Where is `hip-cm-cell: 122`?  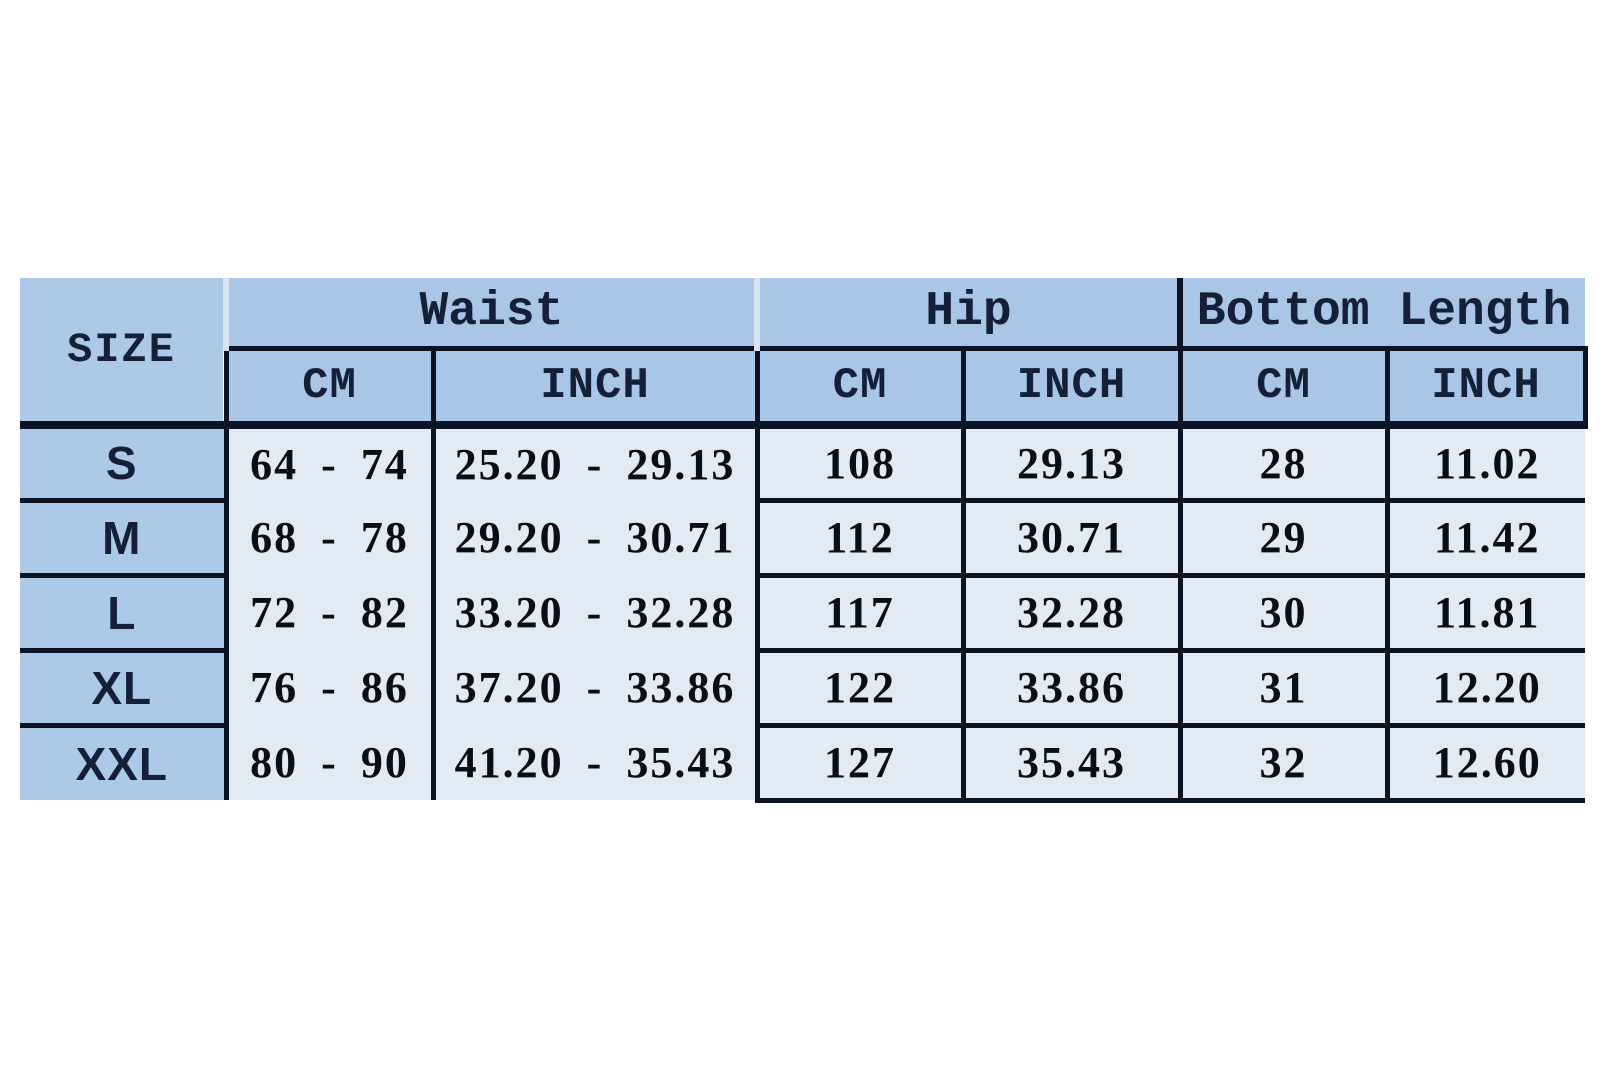 hip-cm-cell: 122 is located at coordinates (861, 687).